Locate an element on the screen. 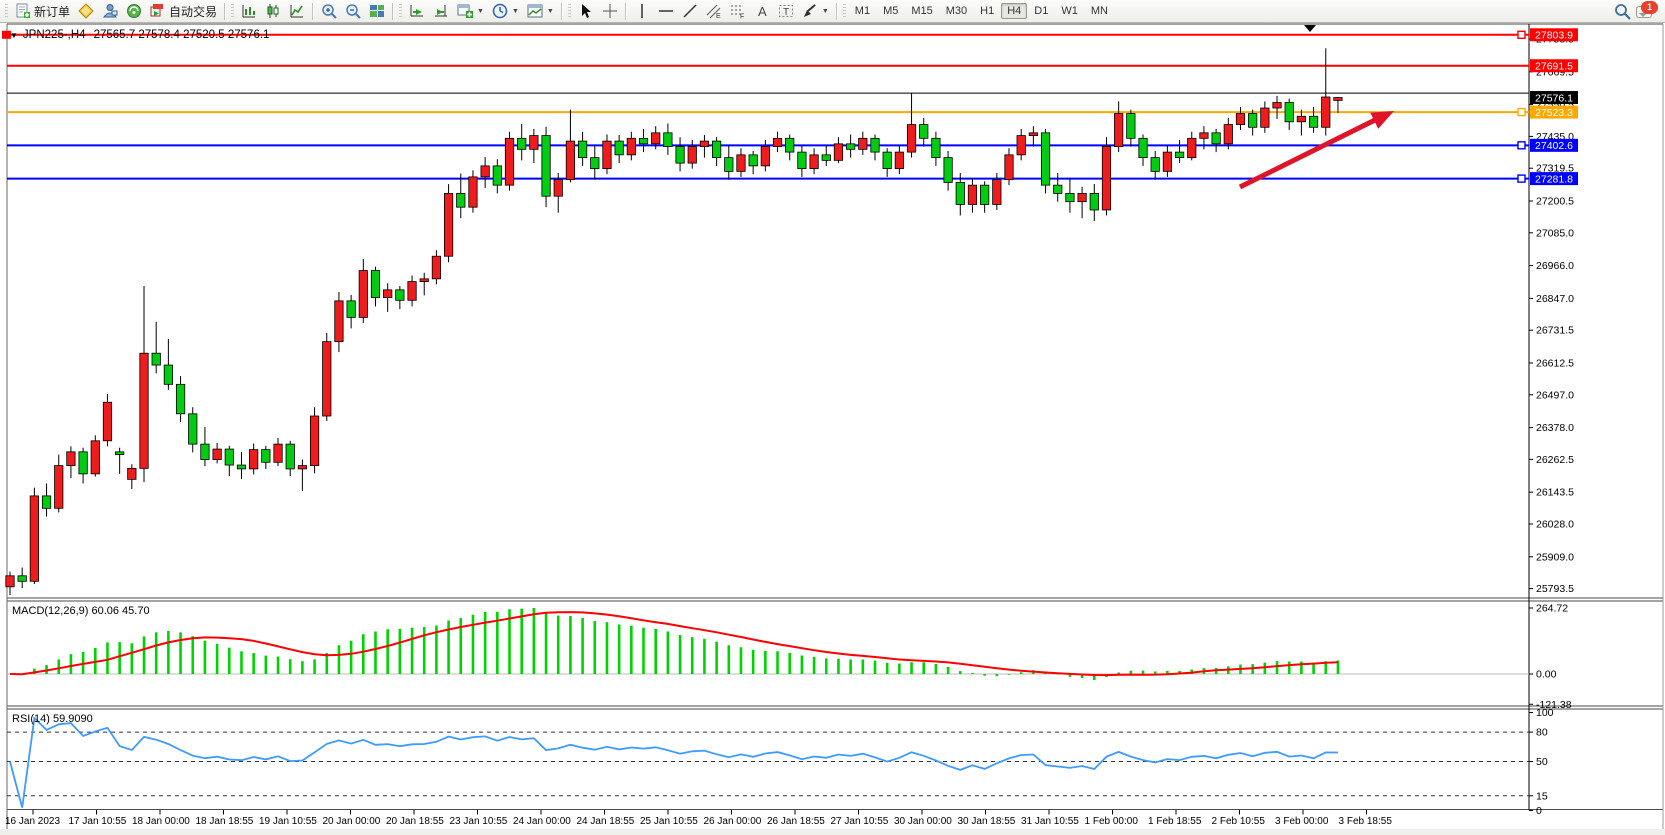 Image resolution: width=1665 pixels, height=835 pixels. timeframe-d1-button: D1 is located at coordinates (1041, 11).